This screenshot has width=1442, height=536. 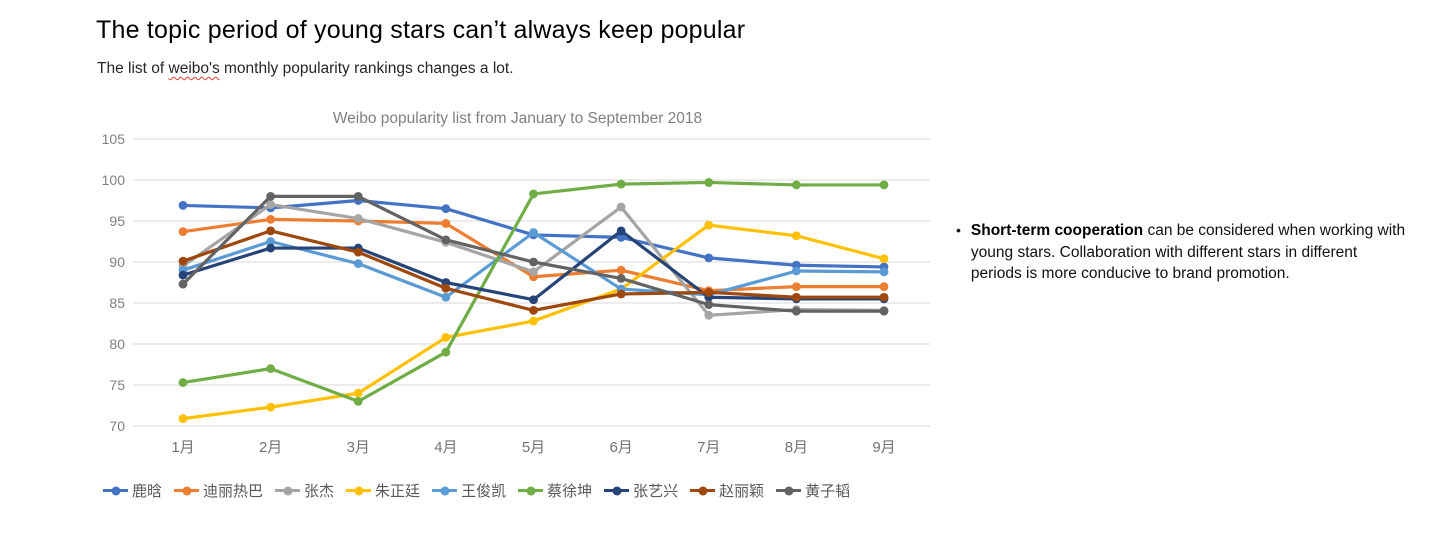 I want to click on data-point-张艺兴-2月, so click(x=271, y=248).